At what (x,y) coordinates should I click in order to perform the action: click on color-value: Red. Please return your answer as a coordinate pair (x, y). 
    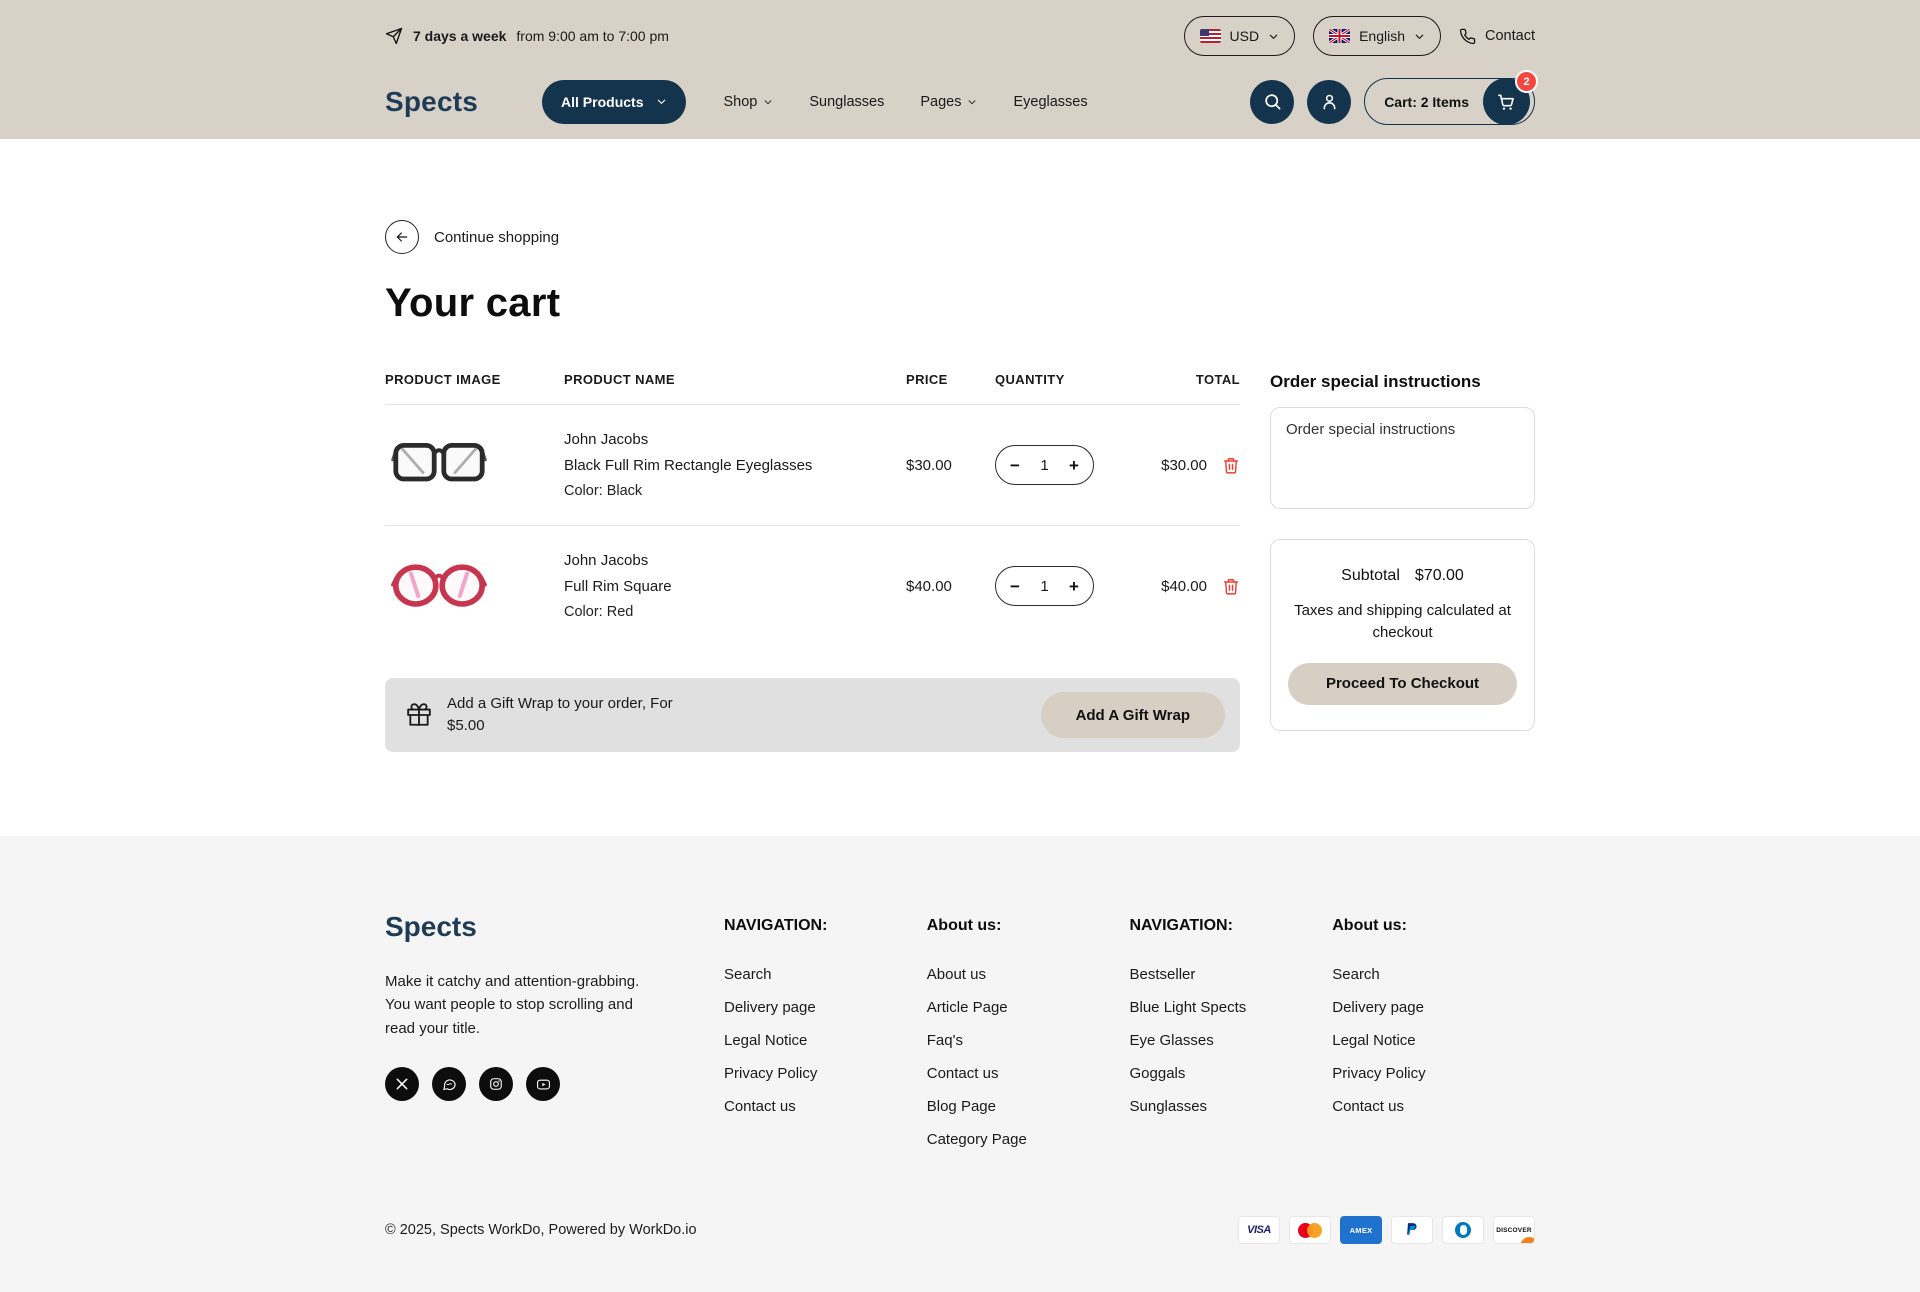
    Looking at the image, I should click on (620, 612).